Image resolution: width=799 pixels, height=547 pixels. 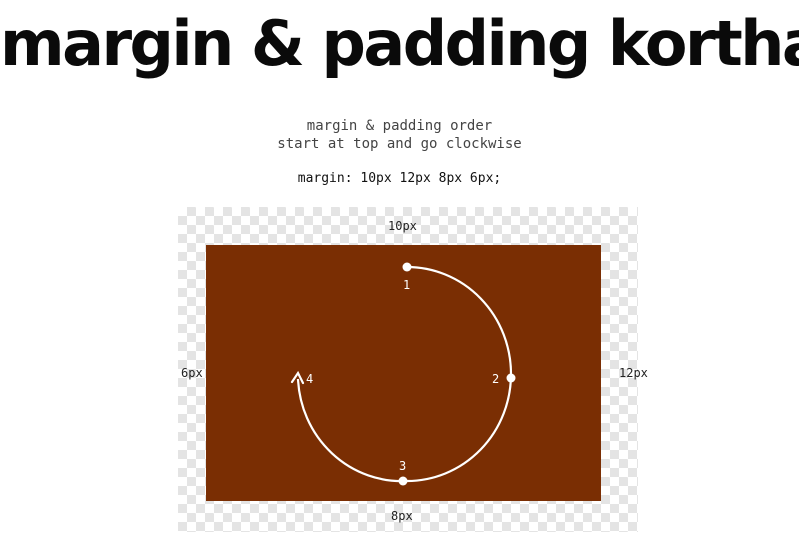 What do you see at coordinates (192, 373) in the screenshot?
I see `margin-left-label: 6px` at bounding box center [192, 373].